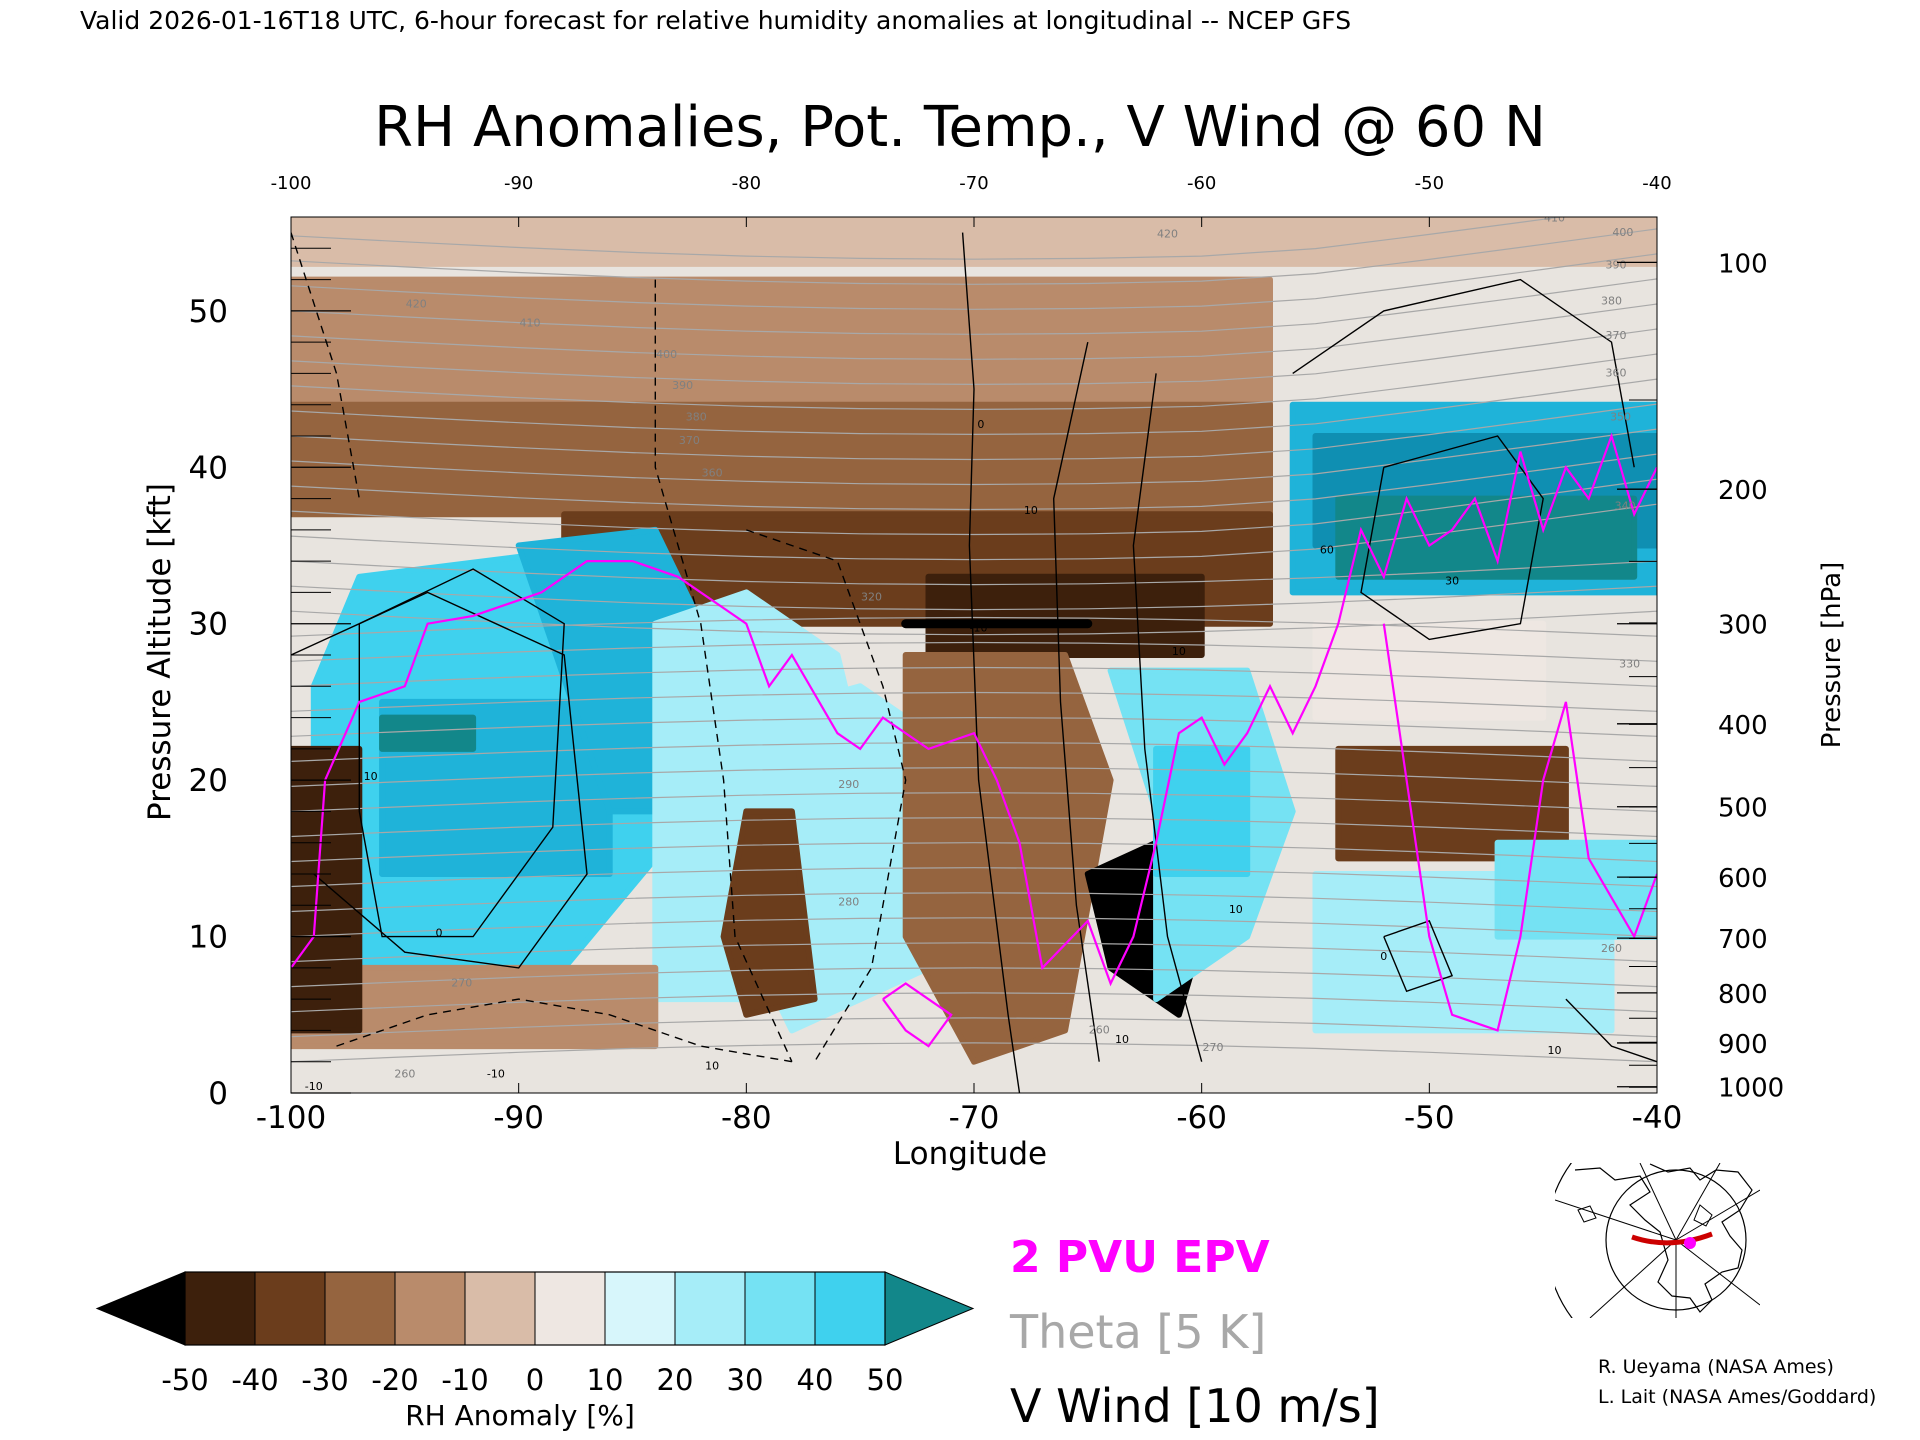  I want to click on pressure-tick-label: 600, so click(1743, 879).